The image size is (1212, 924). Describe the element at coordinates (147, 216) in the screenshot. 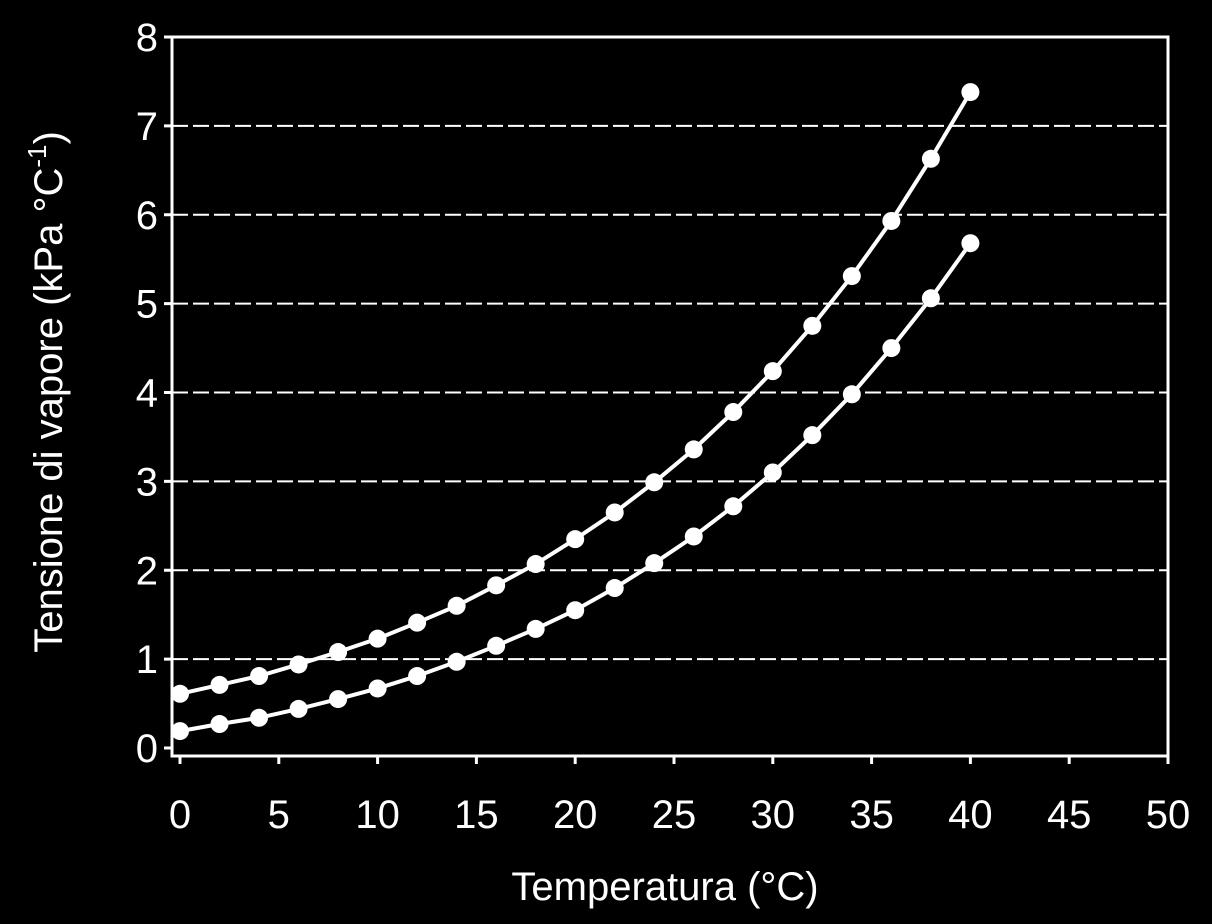

I see `y-tick-label: 6` at that location.